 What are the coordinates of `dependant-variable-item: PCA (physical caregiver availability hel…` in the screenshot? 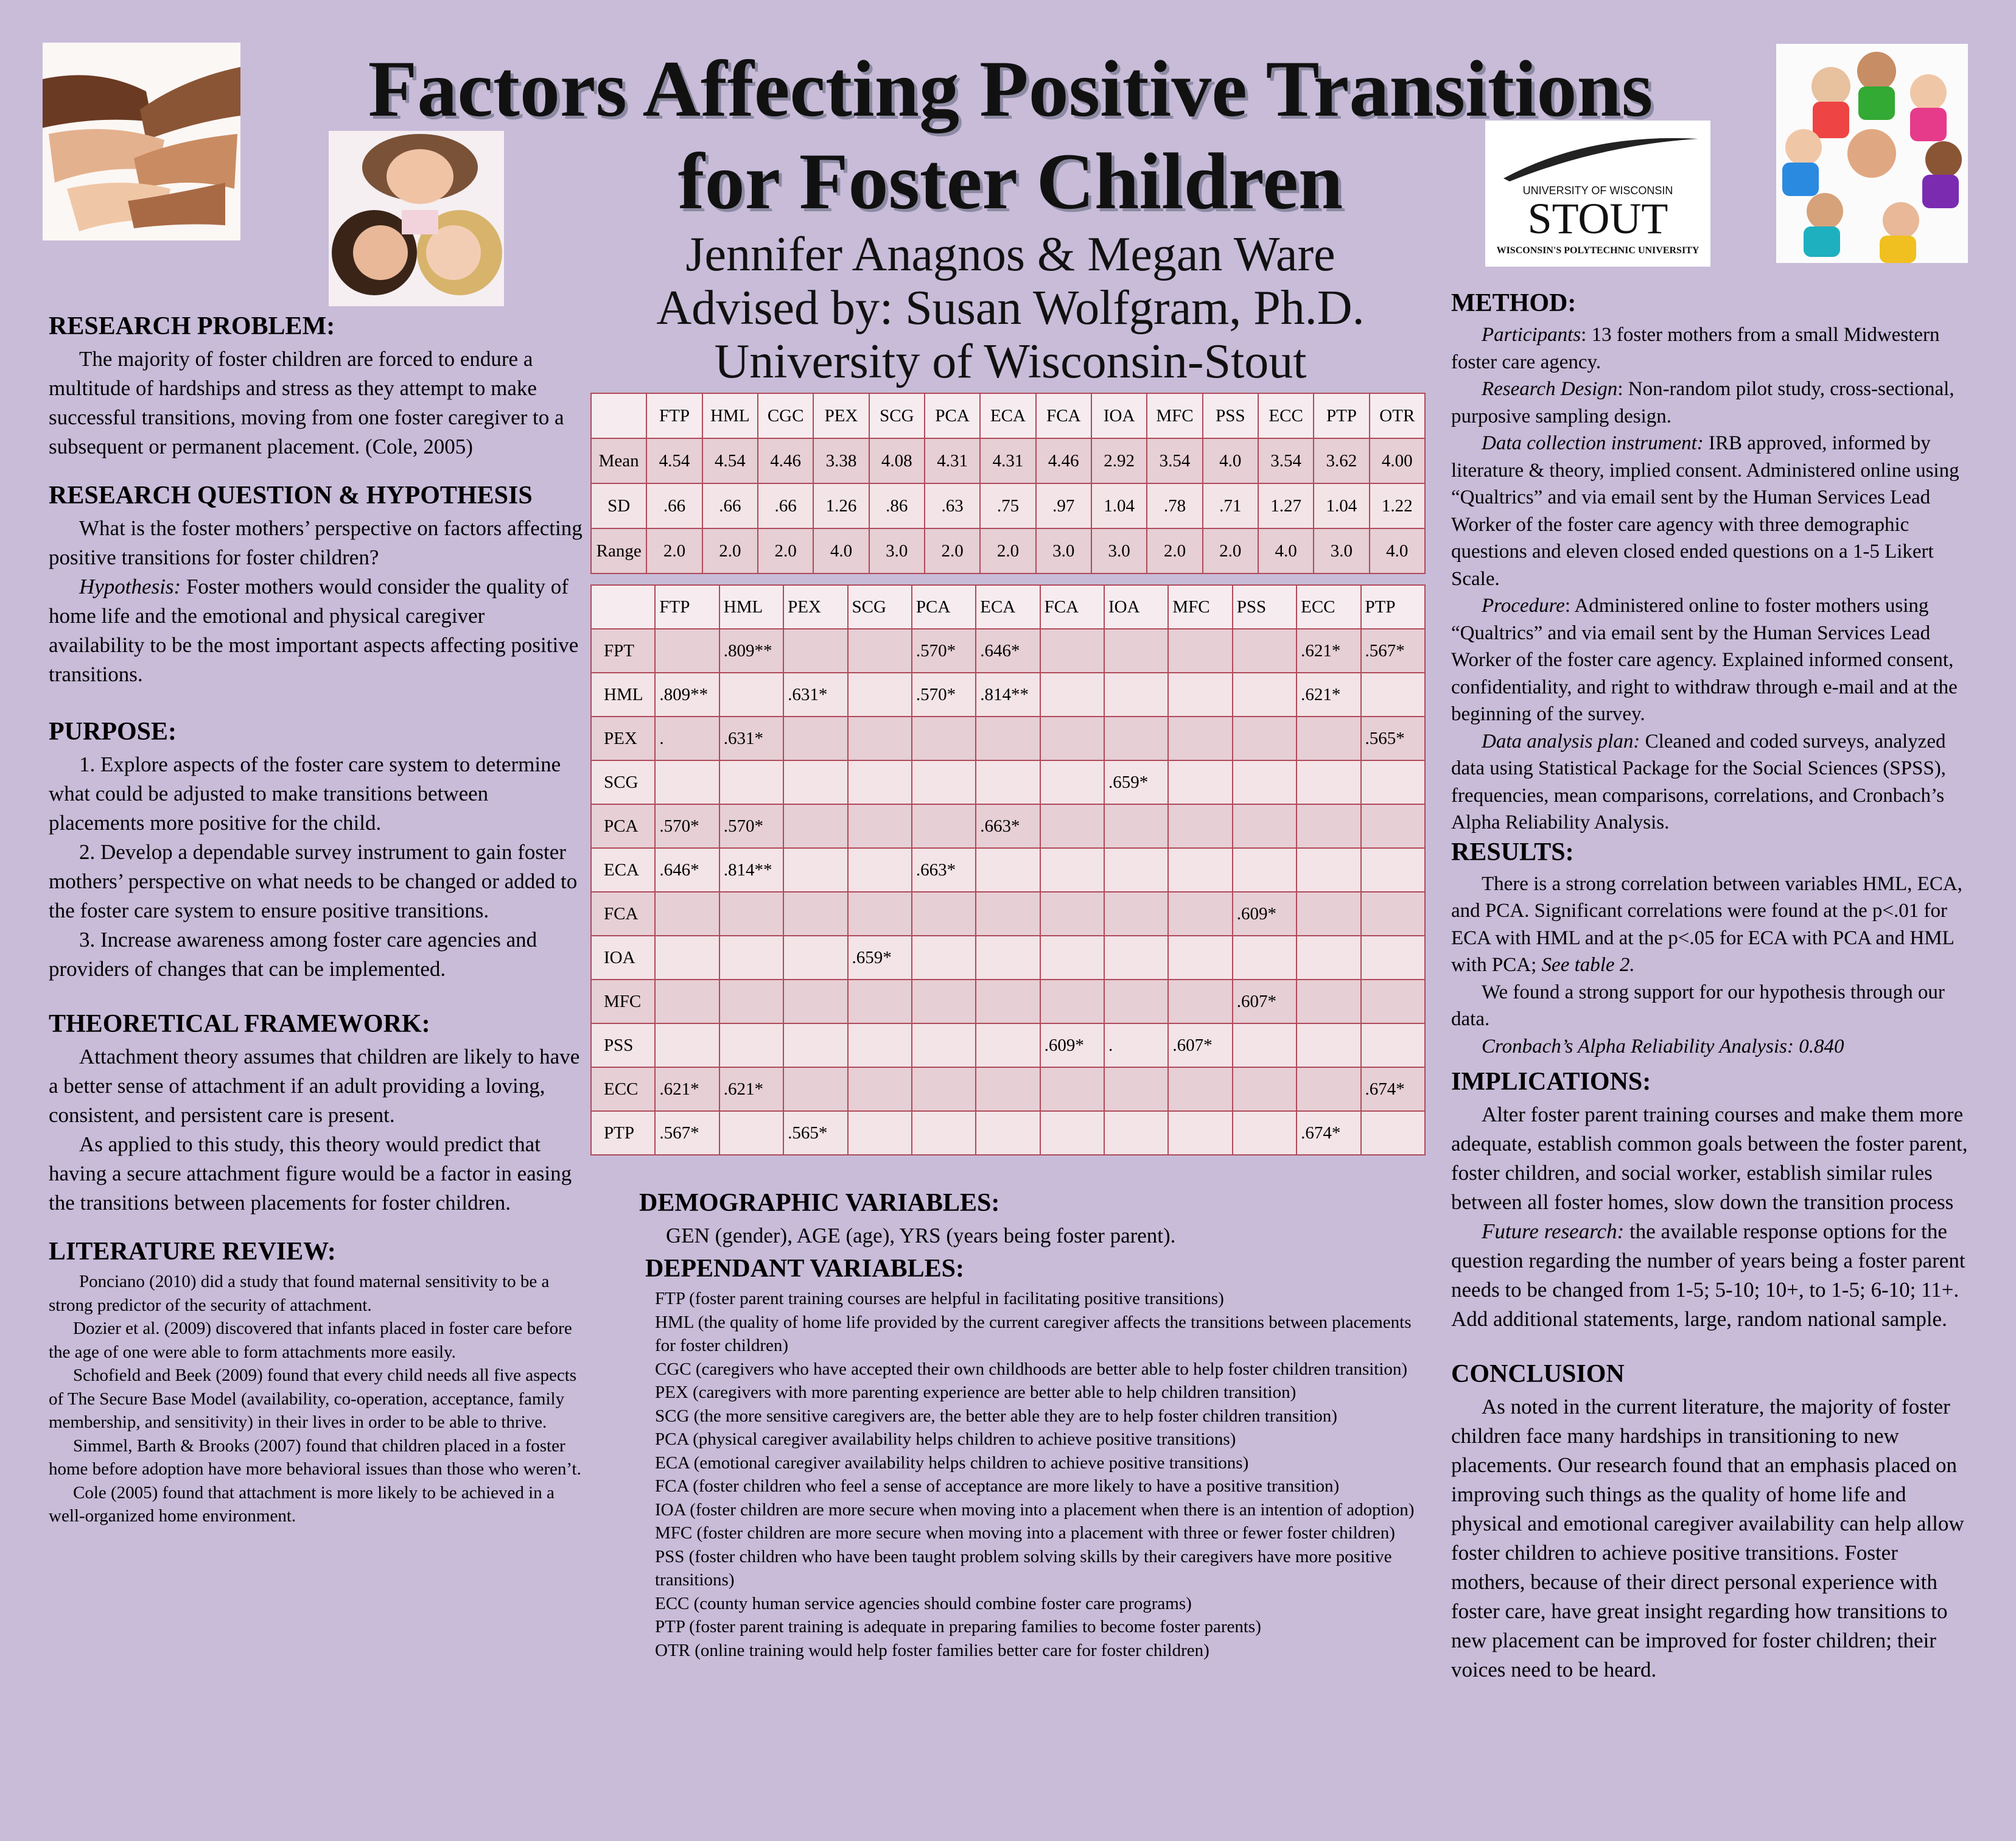 It's located at (945, 1439).